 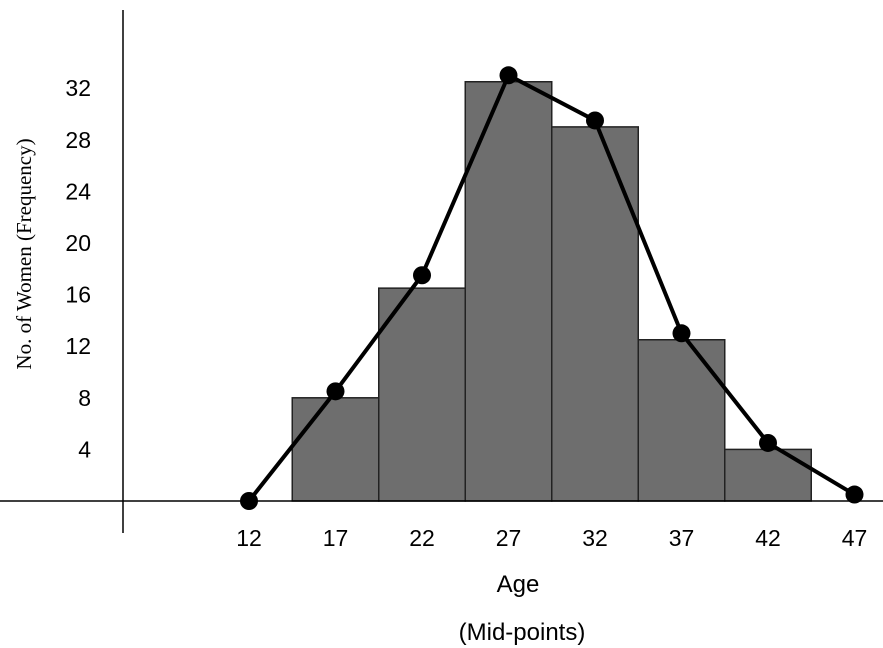 What do you see at coordinates (78, 191) in the screenshot?
I see `y-tick-label: 24` at bounding box center [78, 191].